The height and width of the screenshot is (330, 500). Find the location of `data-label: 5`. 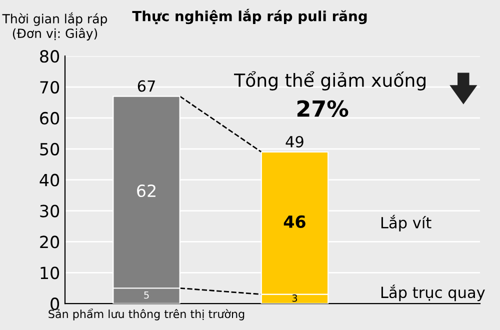

data-label: 5 is located at coordinates (146, 295).